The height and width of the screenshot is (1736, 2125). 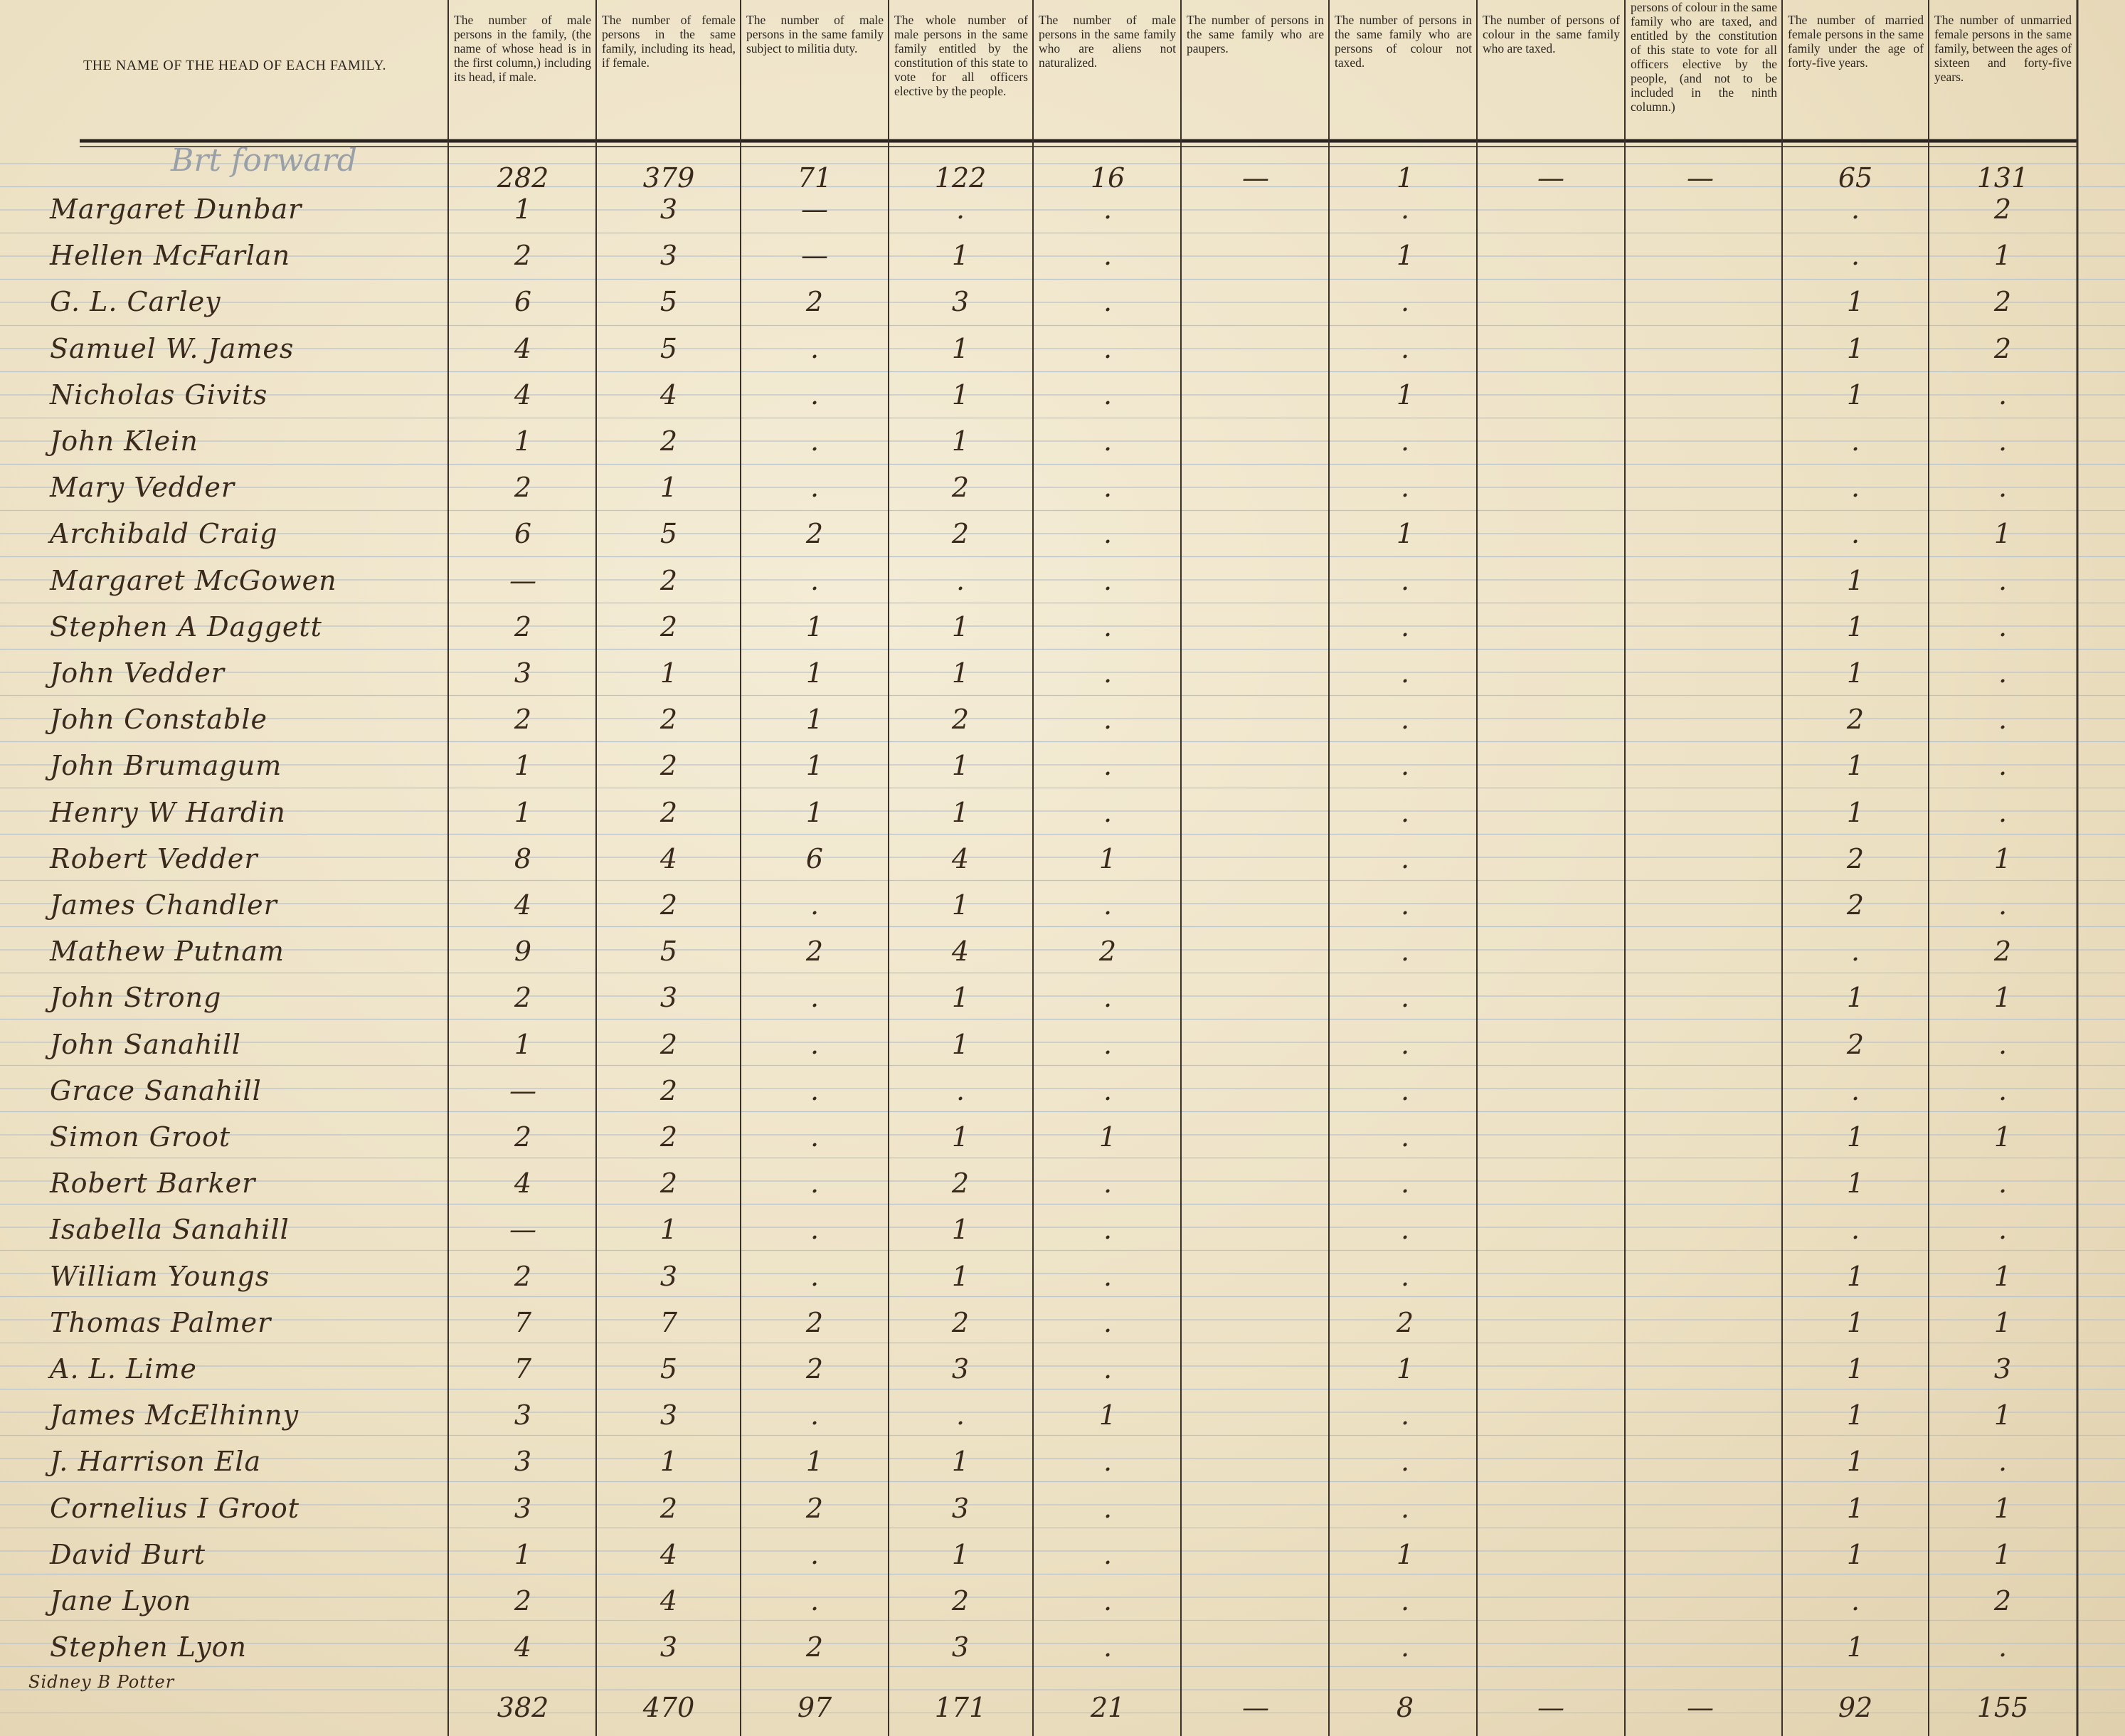 I want to click on carried-forward-value: 1, so click(x=1405, y=178).